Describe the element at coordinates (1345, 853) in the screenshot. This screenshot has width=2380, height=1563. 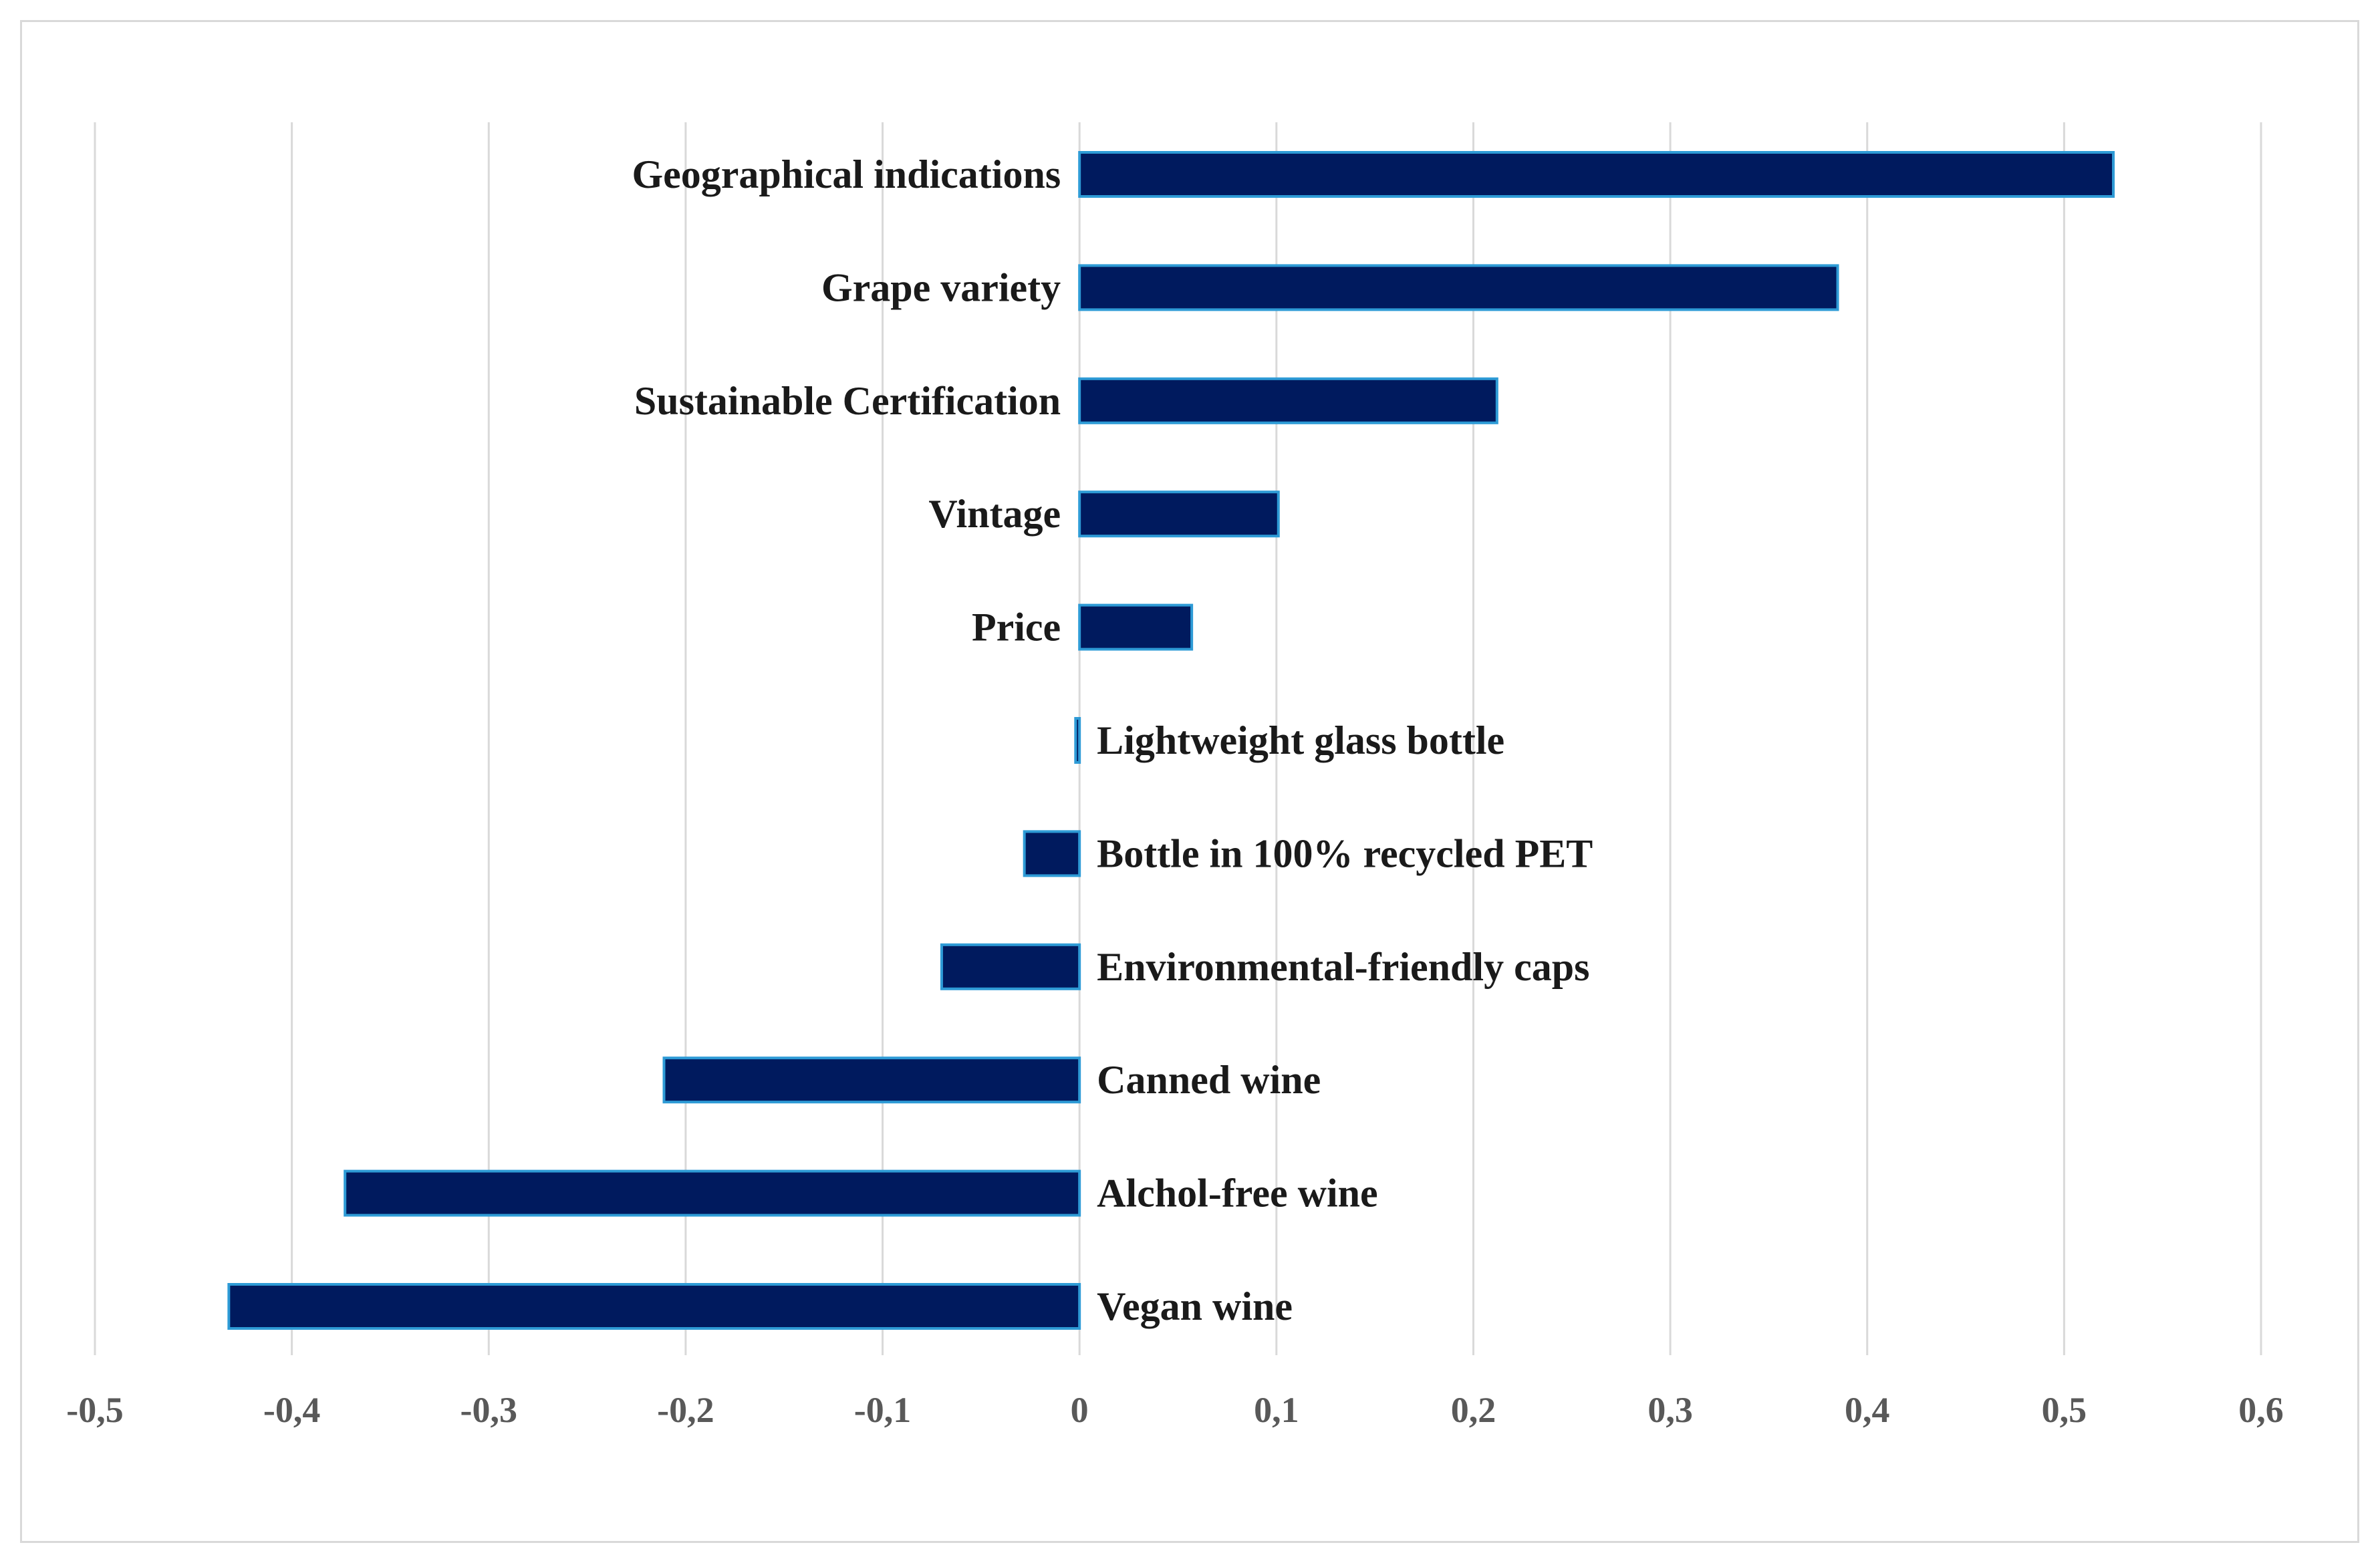
I see `category-label: Bottle in 100% recycled PET` at that location.